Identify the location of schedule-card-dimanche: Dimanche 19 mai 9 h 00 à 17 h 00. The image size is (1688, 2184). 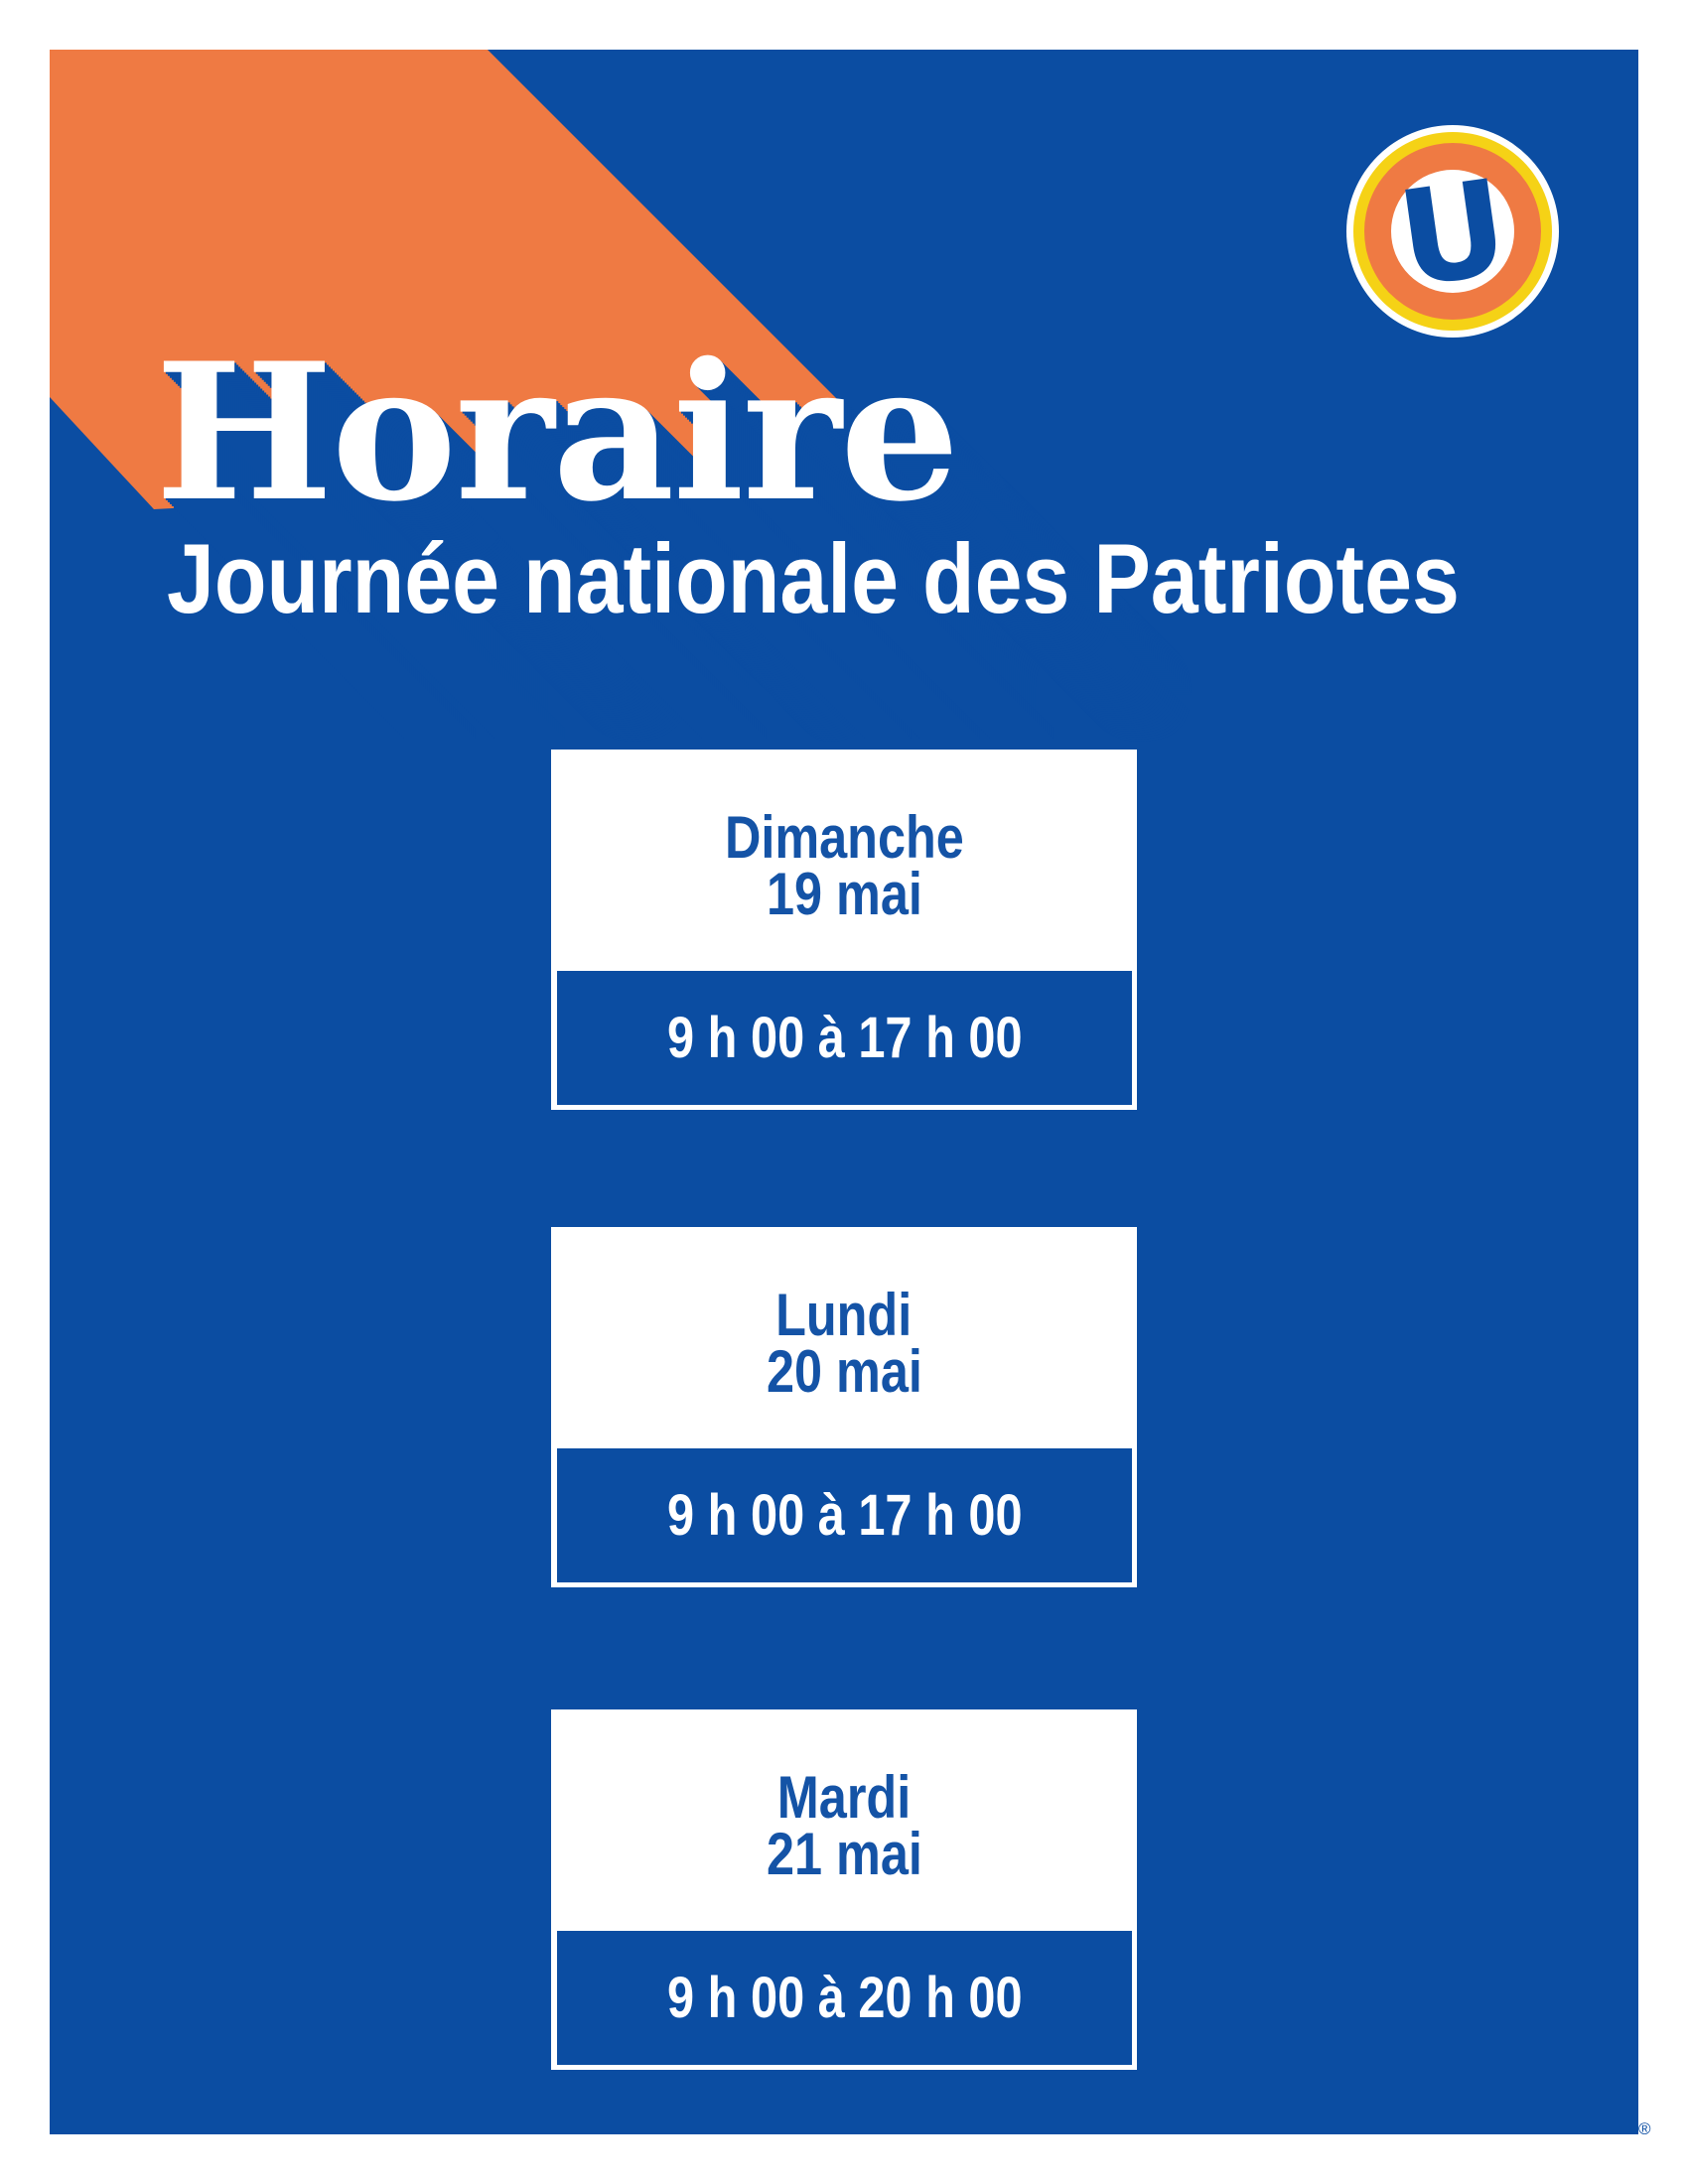
(844, 930).